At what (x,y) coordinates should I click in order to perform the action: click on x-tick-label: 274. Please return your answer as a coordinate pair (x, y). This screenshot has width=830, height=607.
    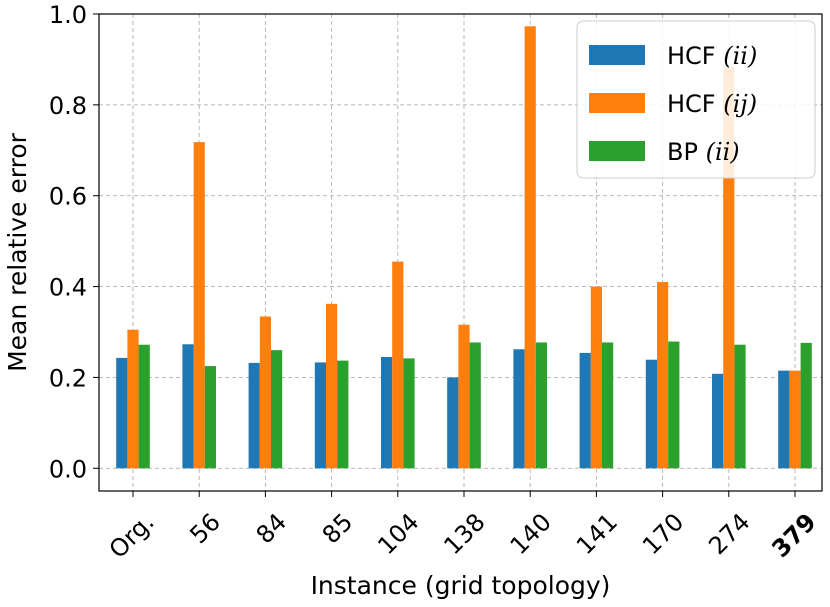
    Looking at the image, I should click on (729, 534).